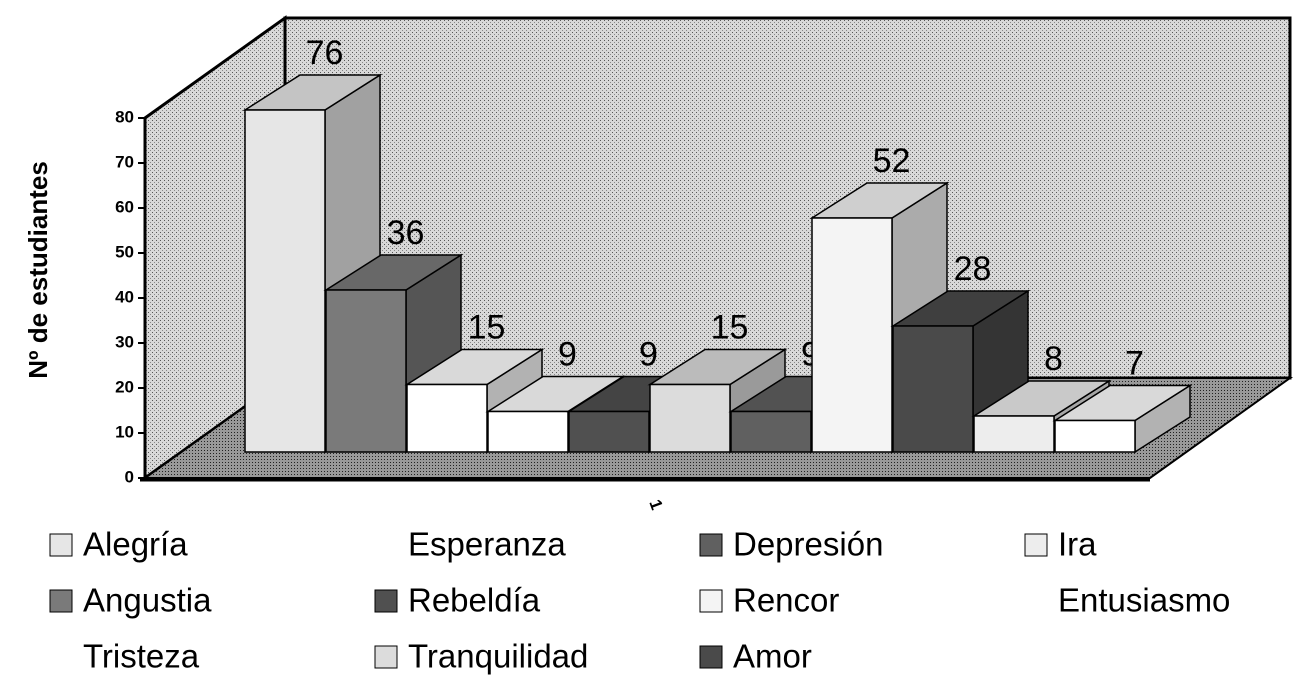 The height and width of the screenshot is (676, 1301). I want to click on y-tick-label: 30, so click(124, 341).